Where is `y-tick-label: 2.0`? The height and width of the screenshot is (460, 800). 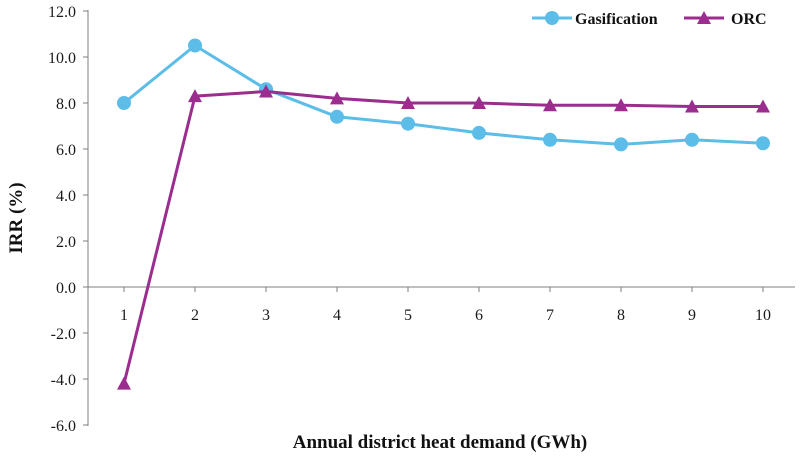 y-tick-label: 2.0 is located at coordinates (66, 242).